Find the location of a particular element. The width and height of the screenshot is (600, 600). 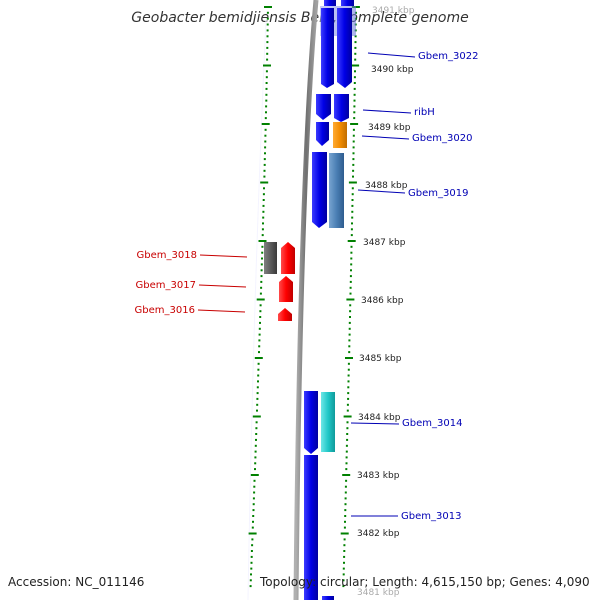

gene-label-gbem-3014: Gbem_3014 is located at coordinates (432, 423).